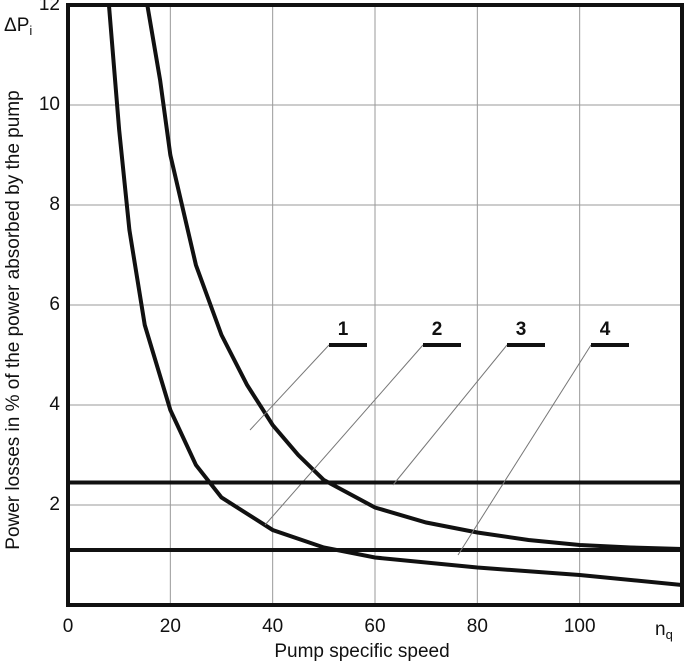 This screenshot has width=685, height=665. Describe the element at coordinates (54, 304) in the screenshot. I see `y-tick-label: 6` at that location.